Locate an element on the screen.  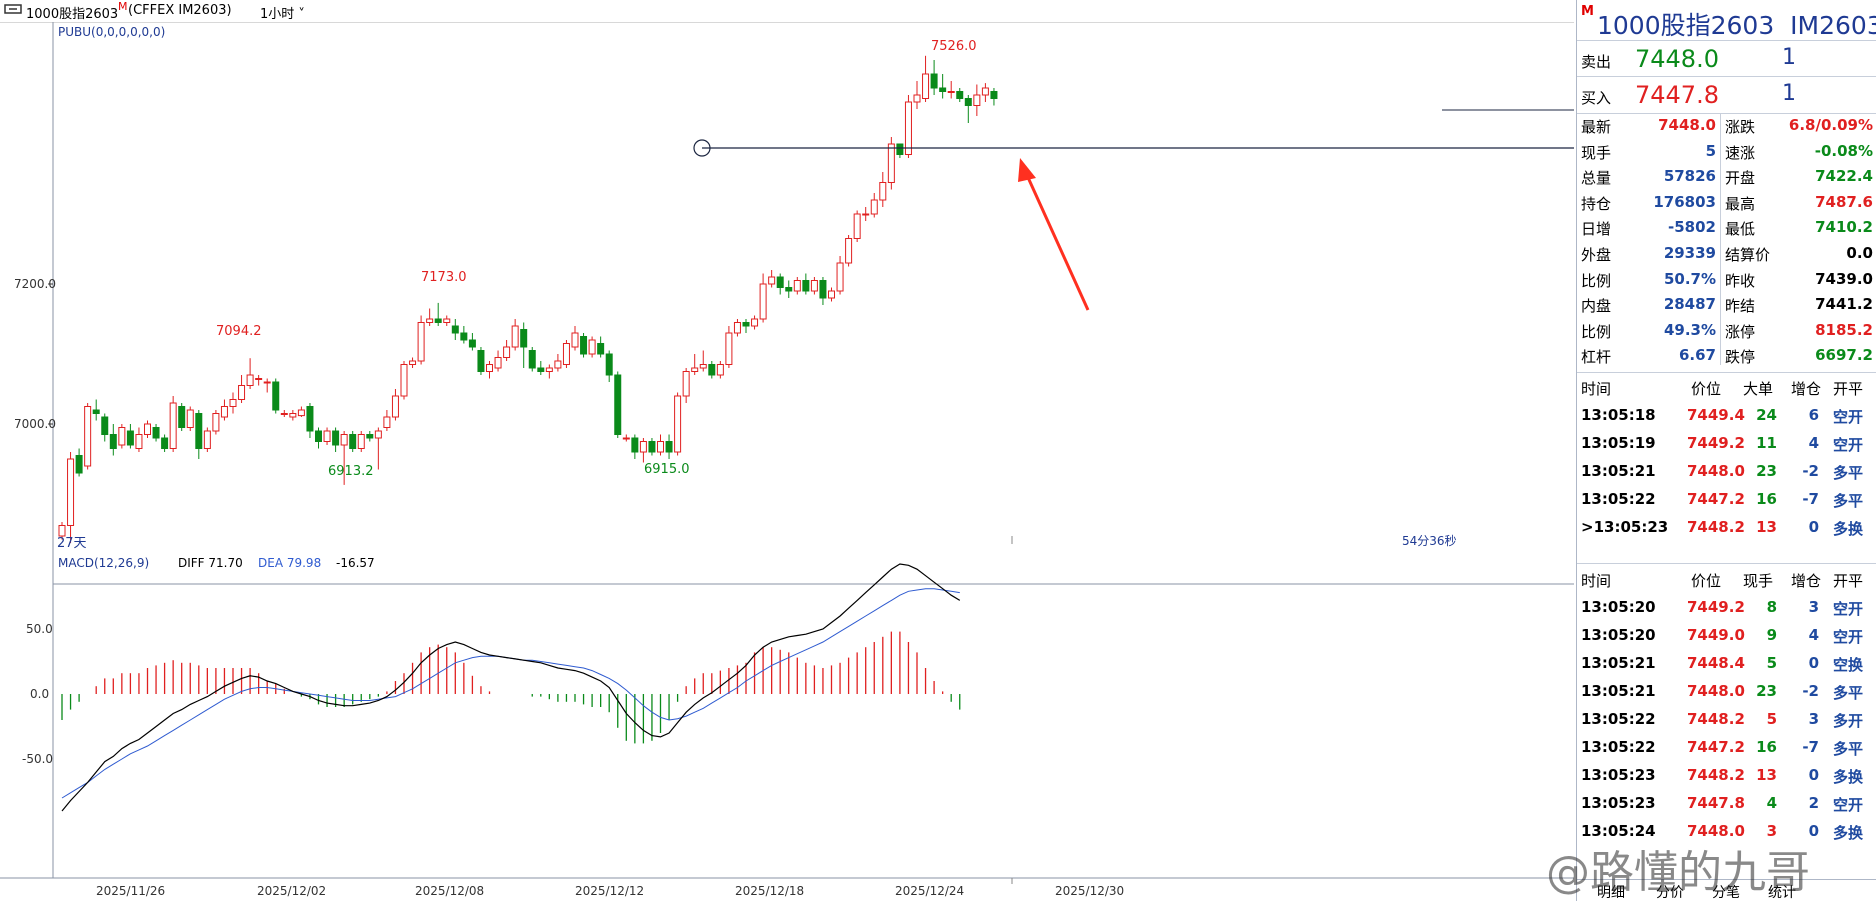
stat-value: 28487 is located at coordinates (1689, 304).